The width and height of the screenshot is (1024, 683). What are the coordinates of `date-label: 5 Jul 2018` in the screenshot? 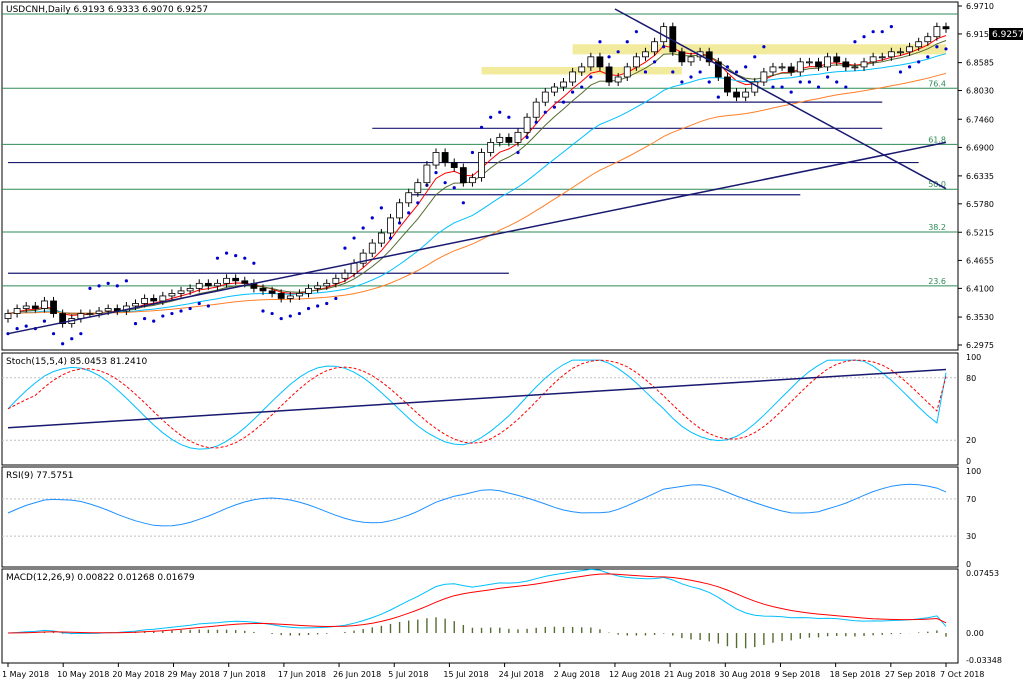 It's located at (408, 674).